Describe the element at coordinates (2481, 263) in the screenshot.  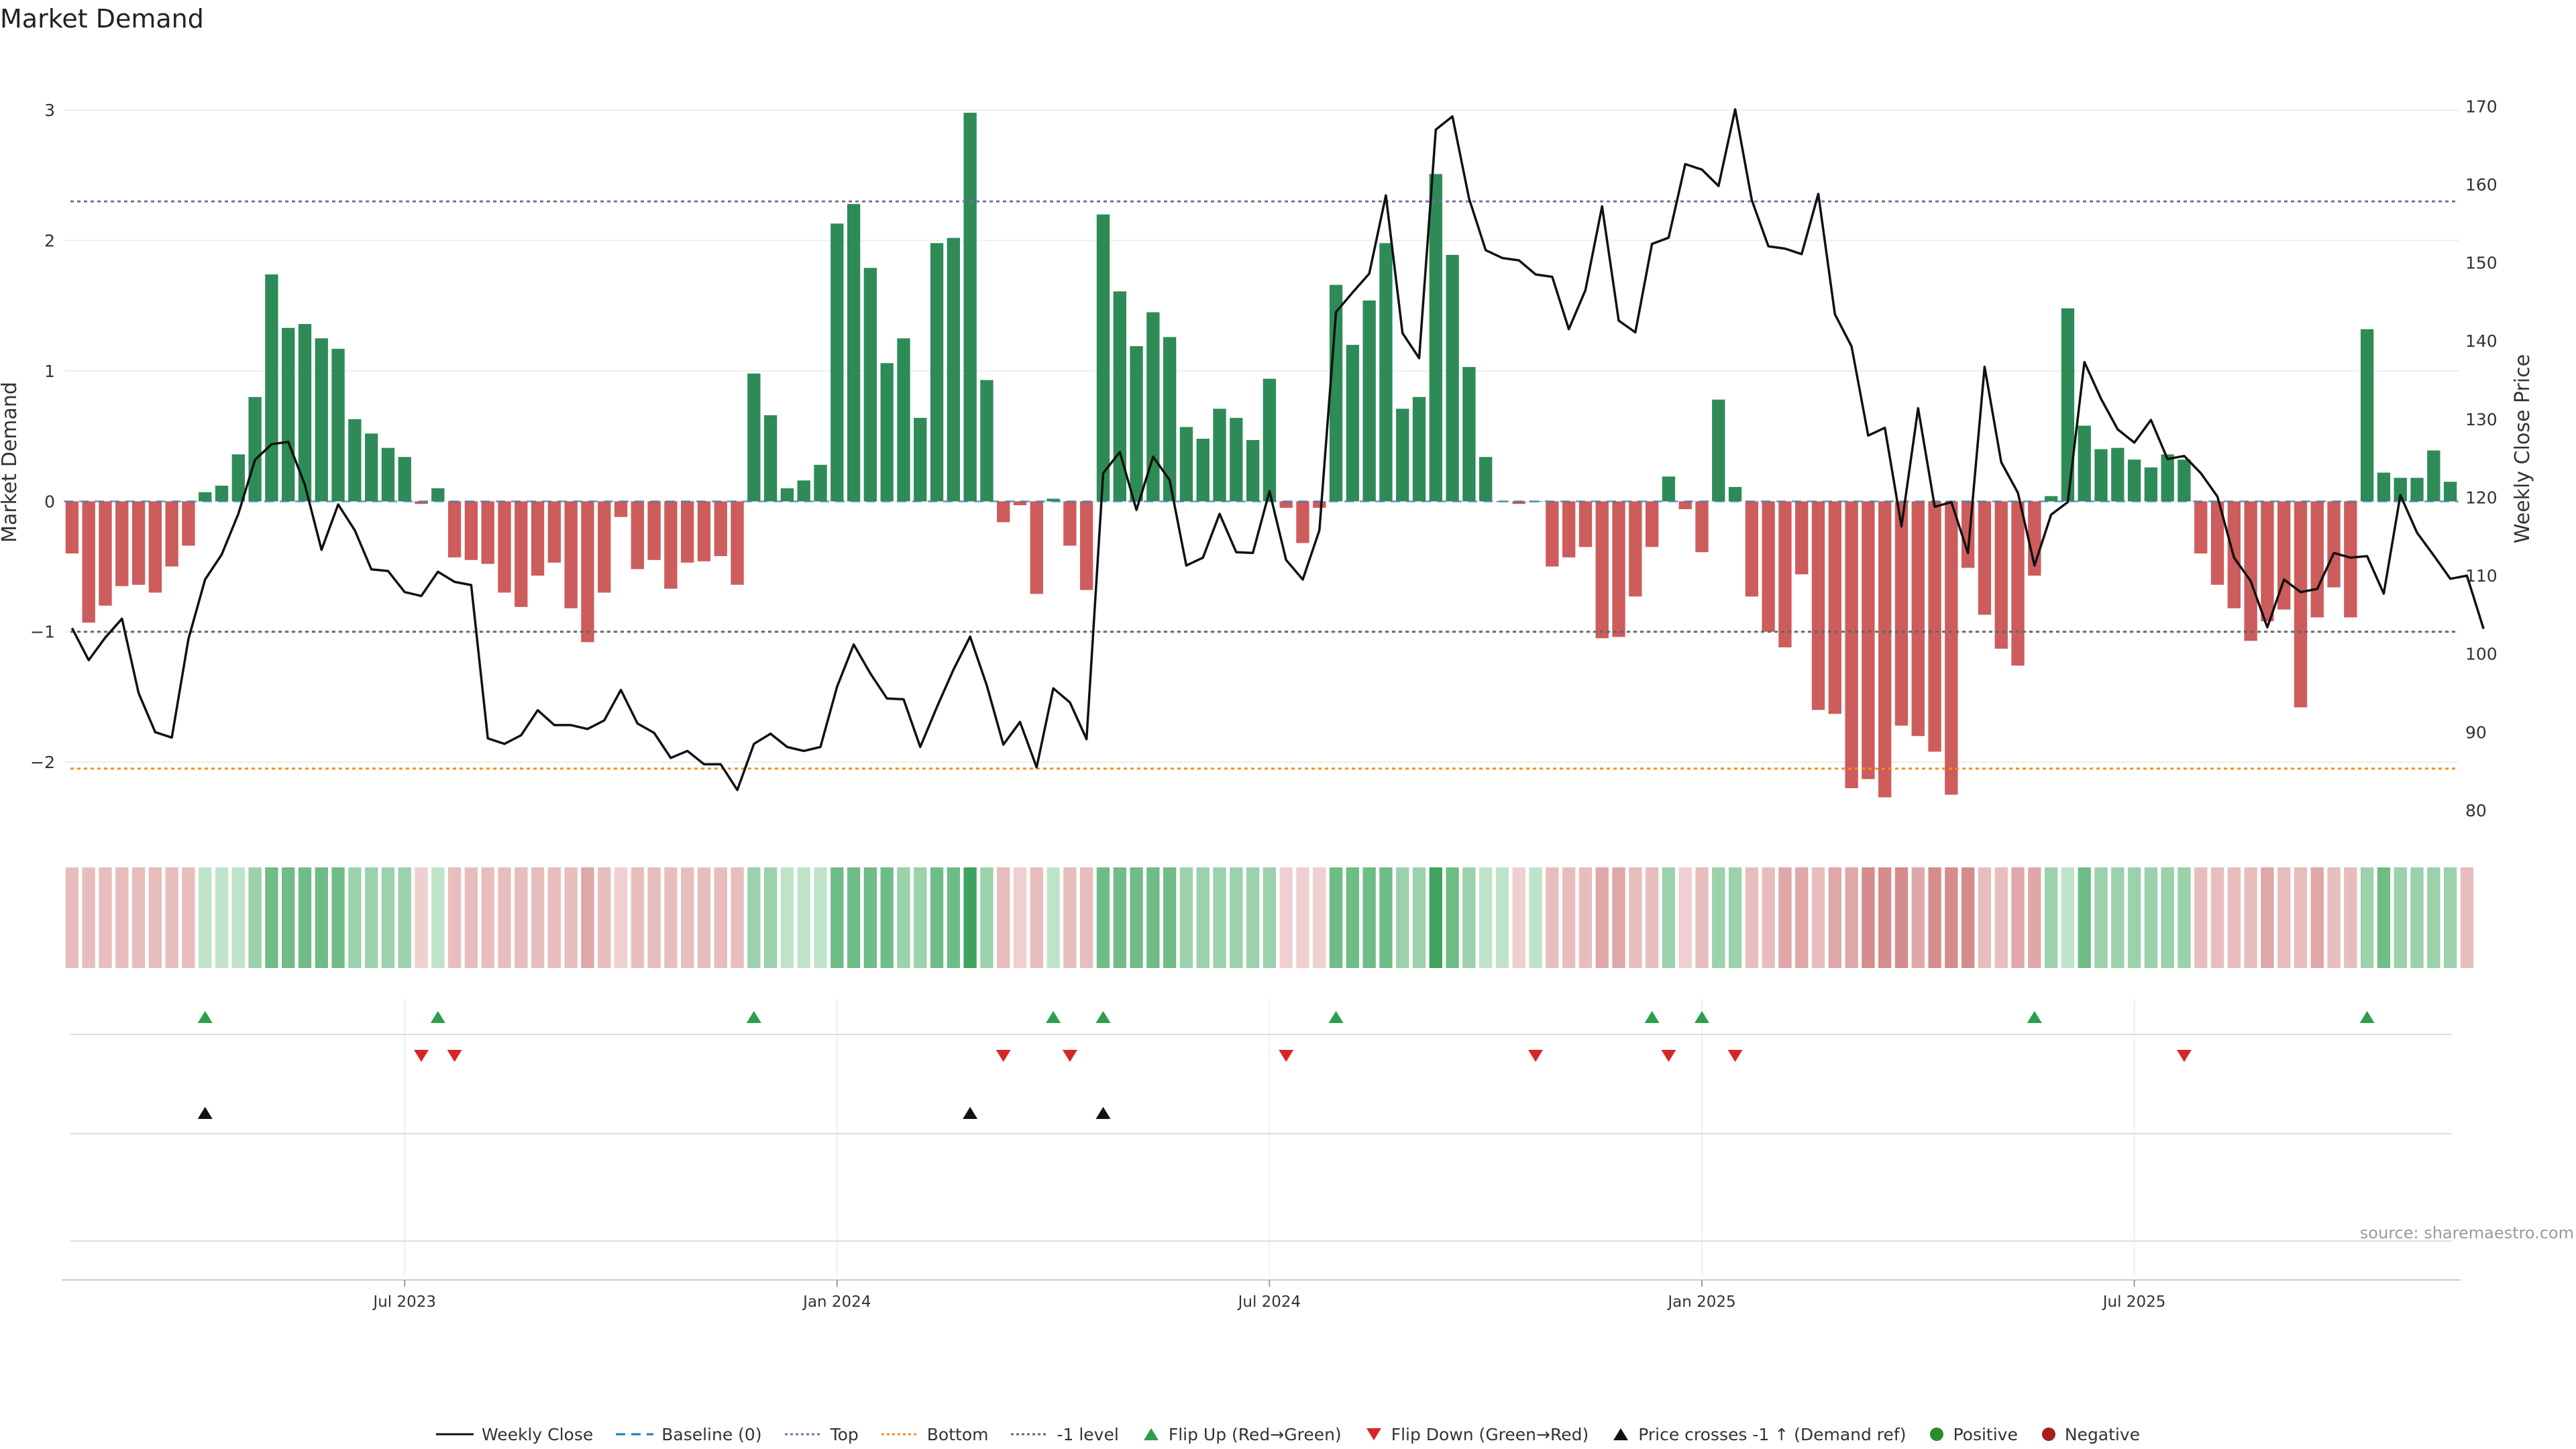
I see `y2-tick-label: 150` at that location.